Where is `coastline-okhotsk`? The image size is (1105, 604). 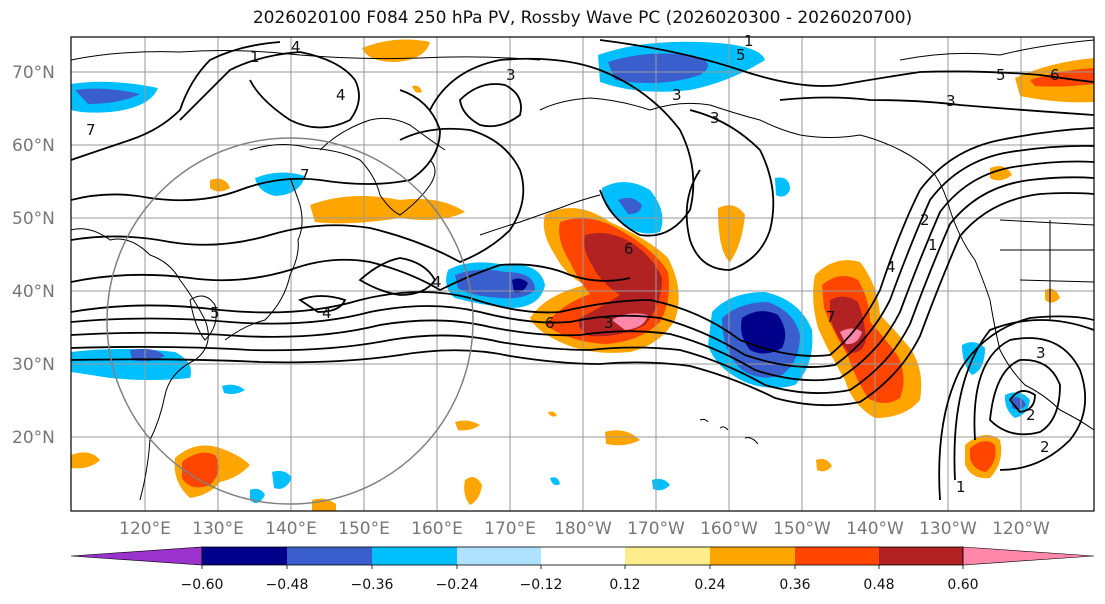
coastline-okhotsk is located at coordinates (342, 180).